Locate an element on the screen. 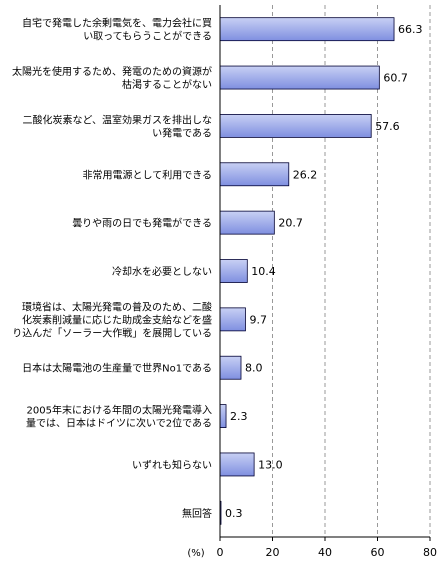 This screenshot has width=440, height=570. category-label-line: 化炭素削減量に応じた助成金支給などを盛 is located at coordinates (117, 319).